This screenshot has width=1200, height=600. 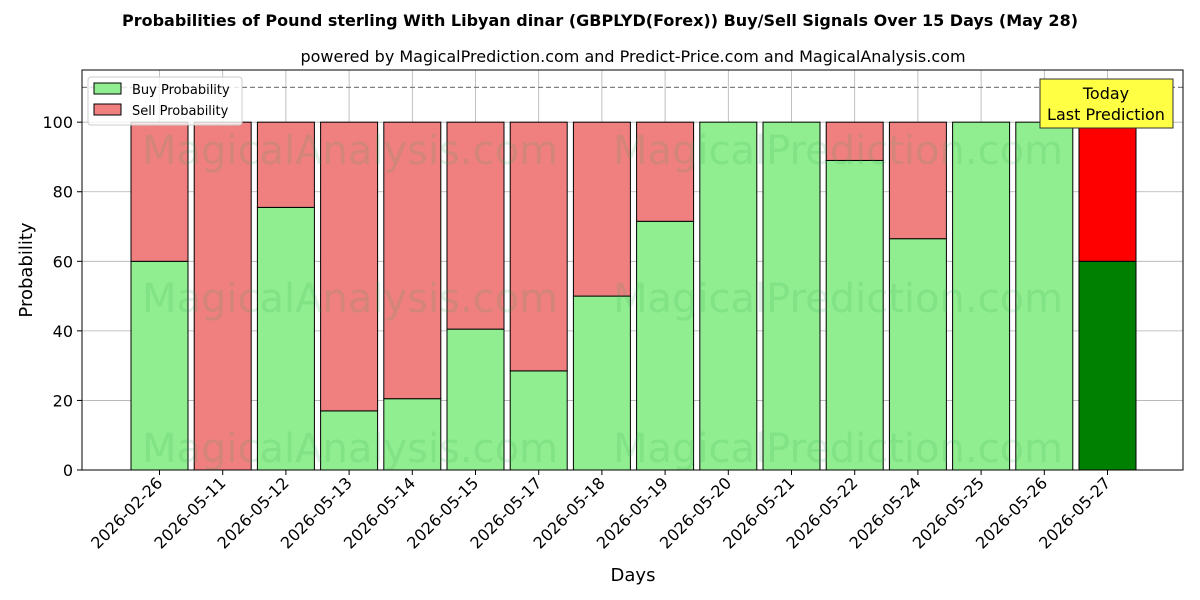 I want to click on legend-swatch-sell, so click(x=107, y=109).